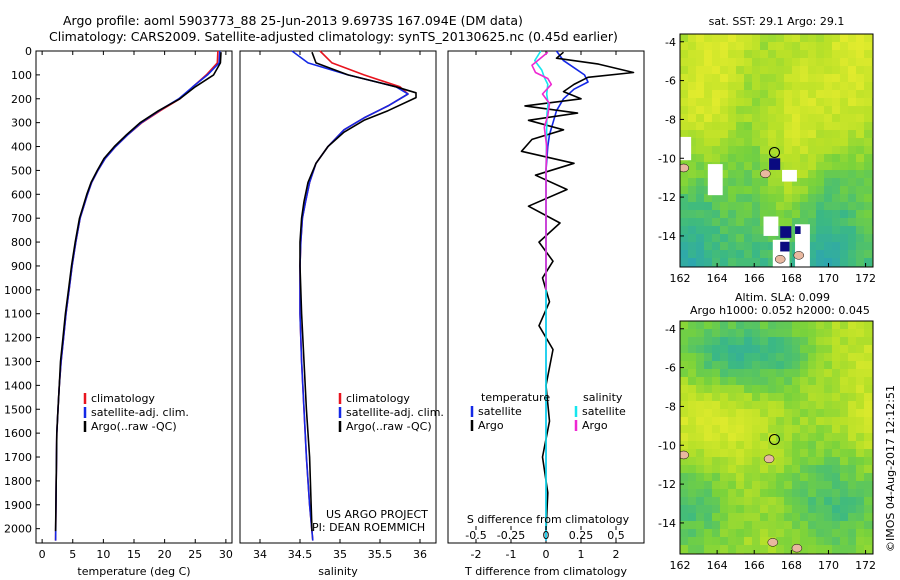 This screenshot has height=580, width=900. I want to click on sst-map-land, so click(765, 174).